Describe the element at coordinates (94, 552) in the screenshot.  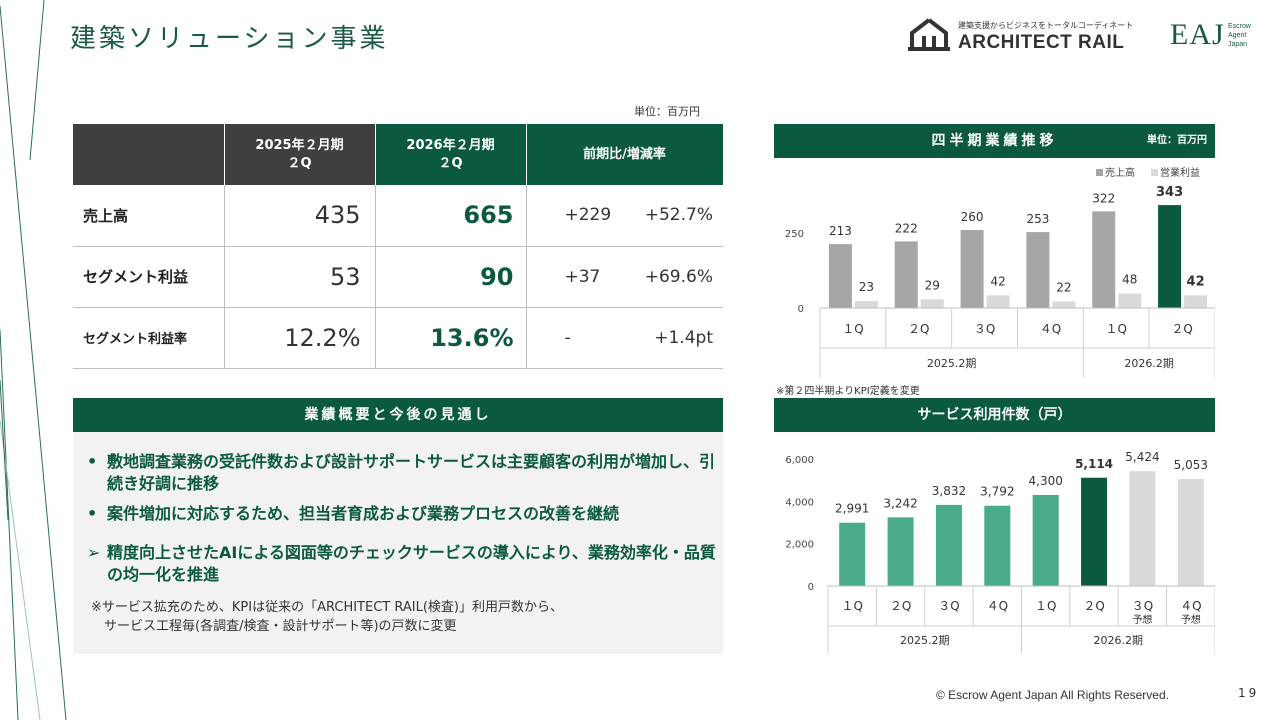
I see `arrow-icon: ➢` at that location.